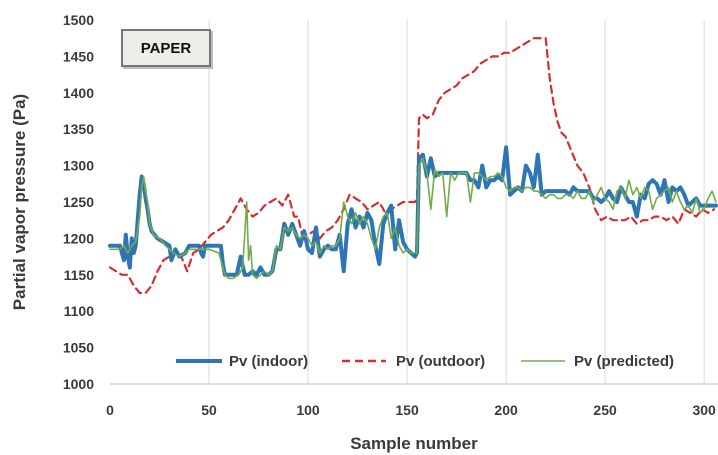 The width and height of the screenshot is (718, 455). What do you see at coordinates (78, 384) in the screenshot?
I see `y-tick-label: 1000` at bounding box center [78, 384].